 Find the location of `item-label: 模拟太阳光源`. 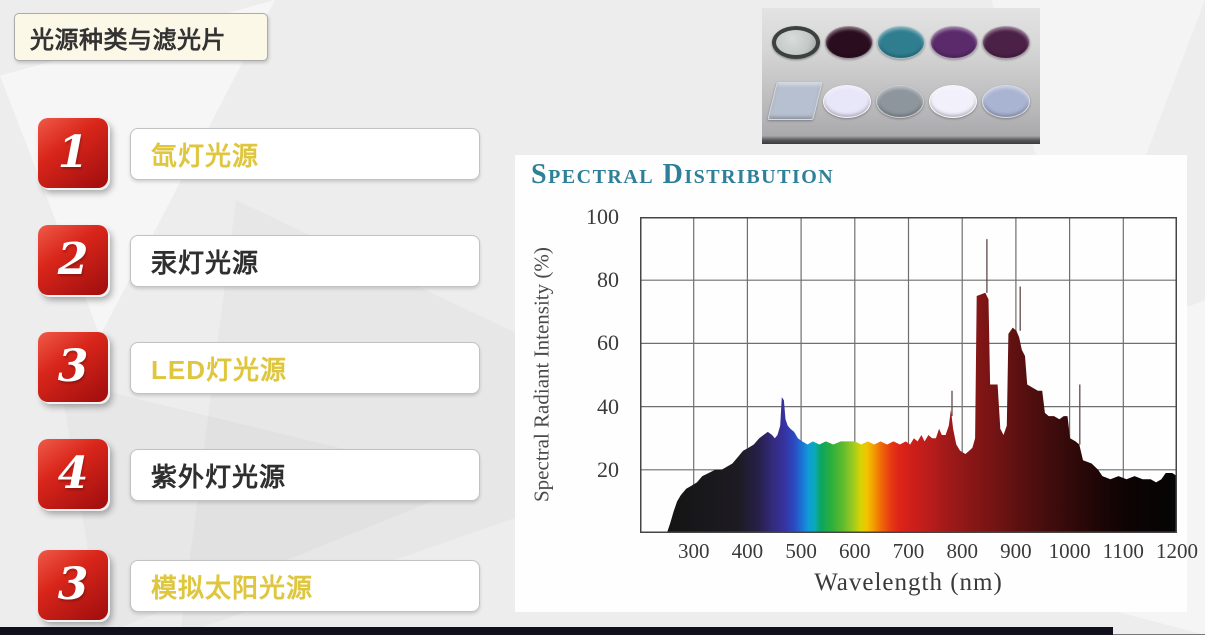

item-label: 模拟太阳光源 is located at coordinates (232, 587).